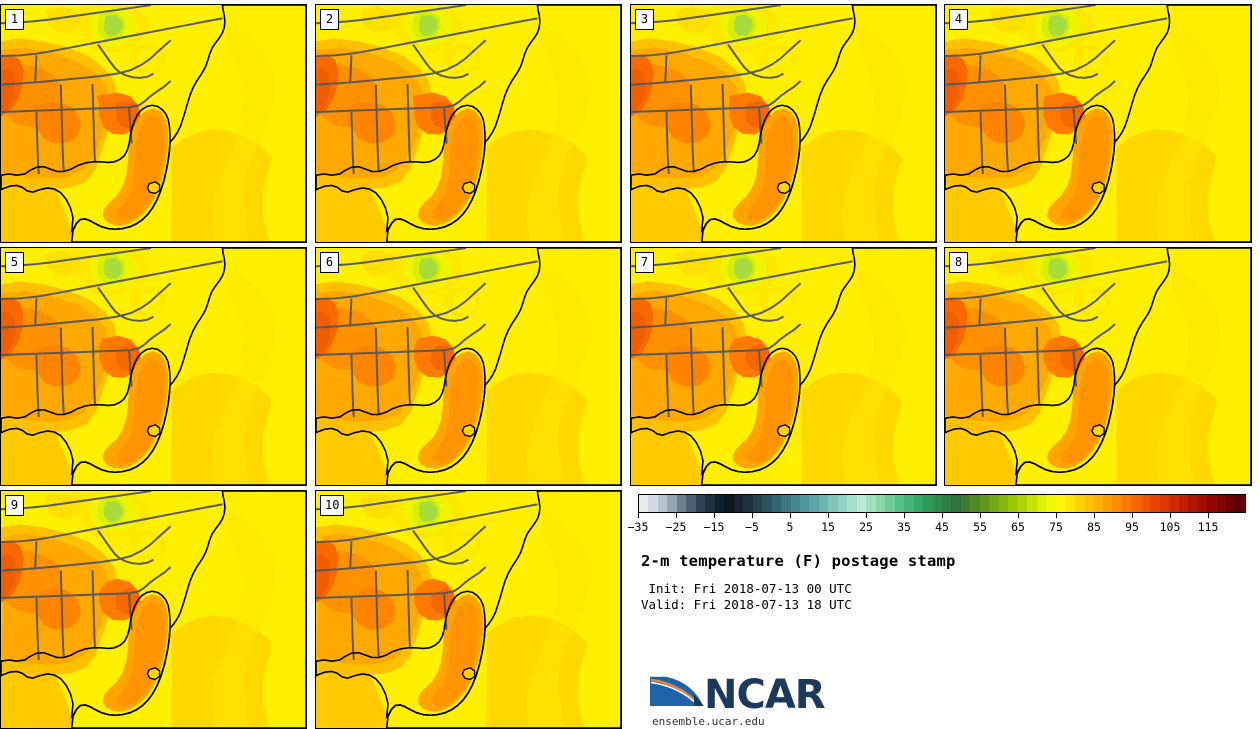 This screenshot has width=1260, height=729. I want to click on stamp-panel-10: 10, so click(468, 609).